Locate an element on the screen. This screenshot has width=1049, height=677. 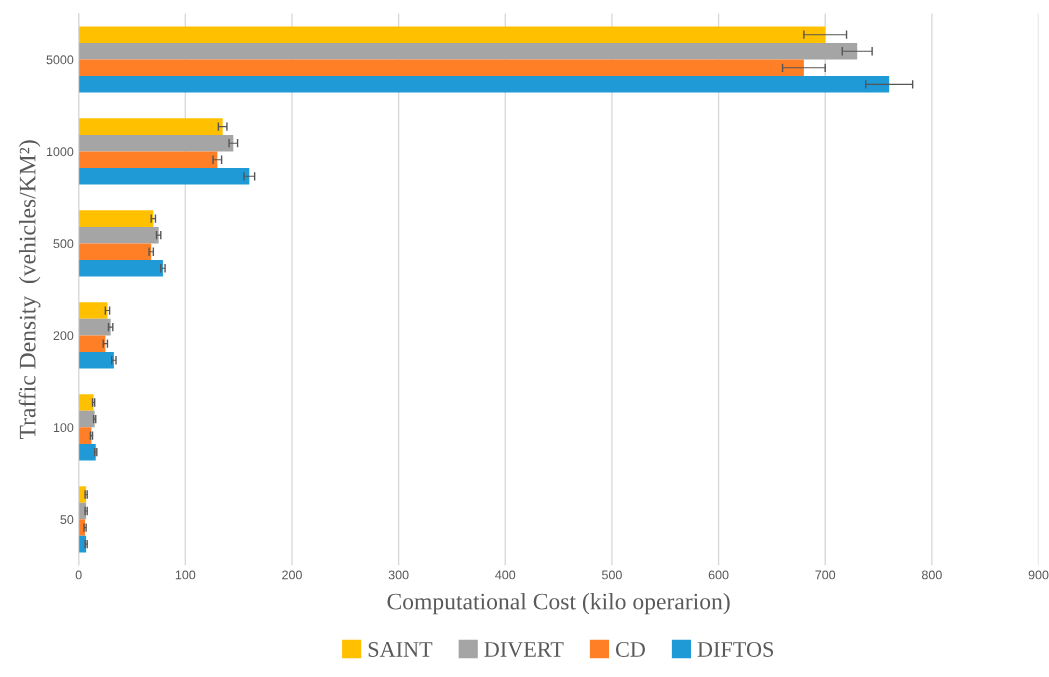
y-tick-label: 5000 is located at coordinates (60, 60).